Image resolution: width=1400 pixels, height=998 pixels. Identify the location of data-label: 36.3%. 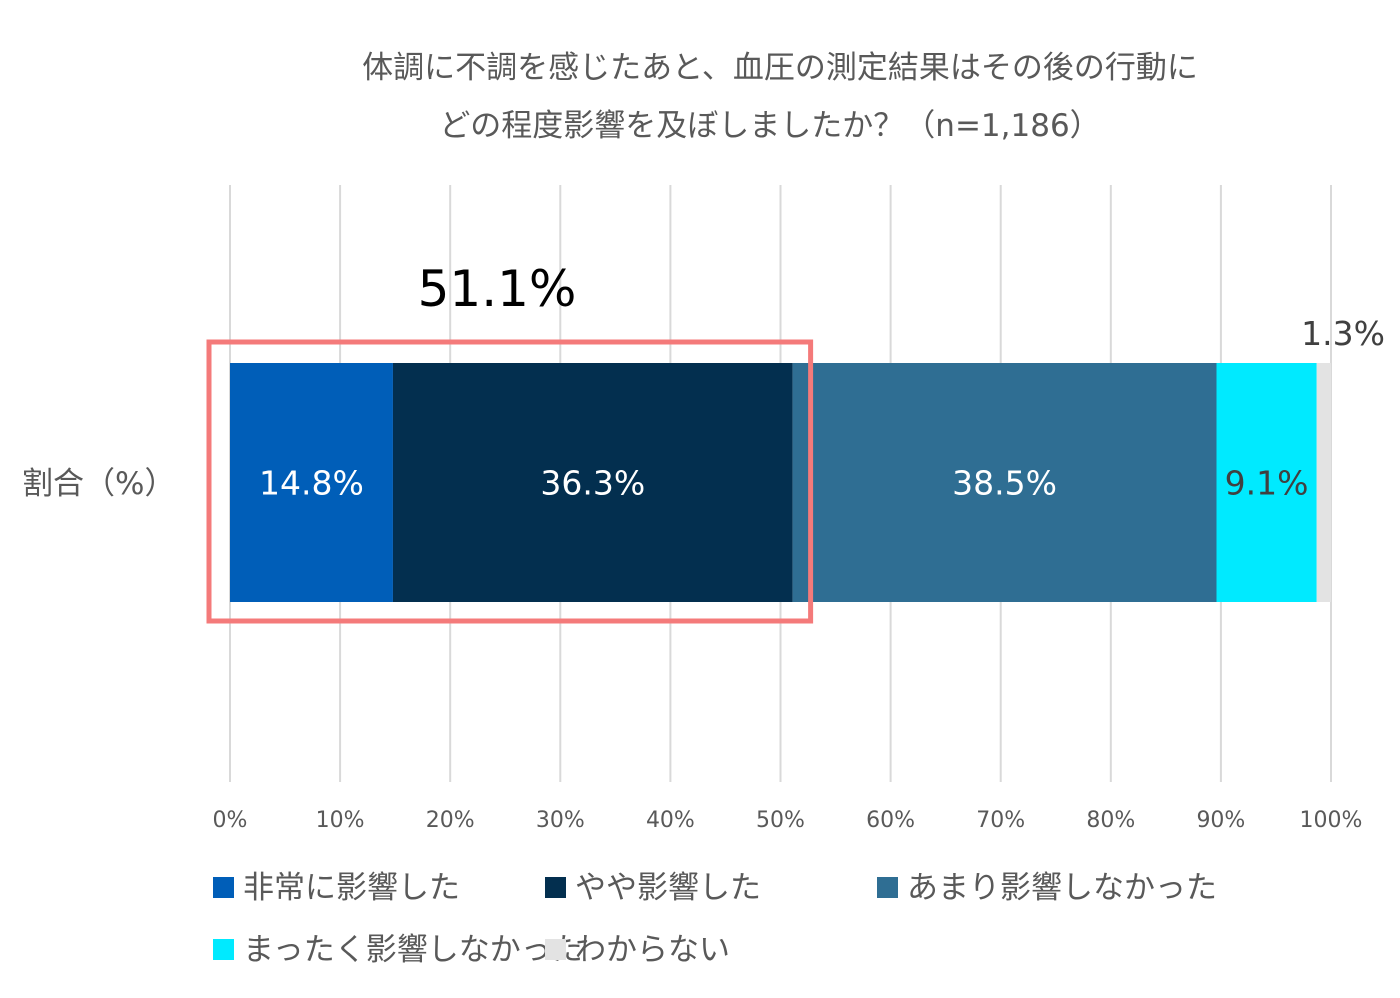
(592, 483).